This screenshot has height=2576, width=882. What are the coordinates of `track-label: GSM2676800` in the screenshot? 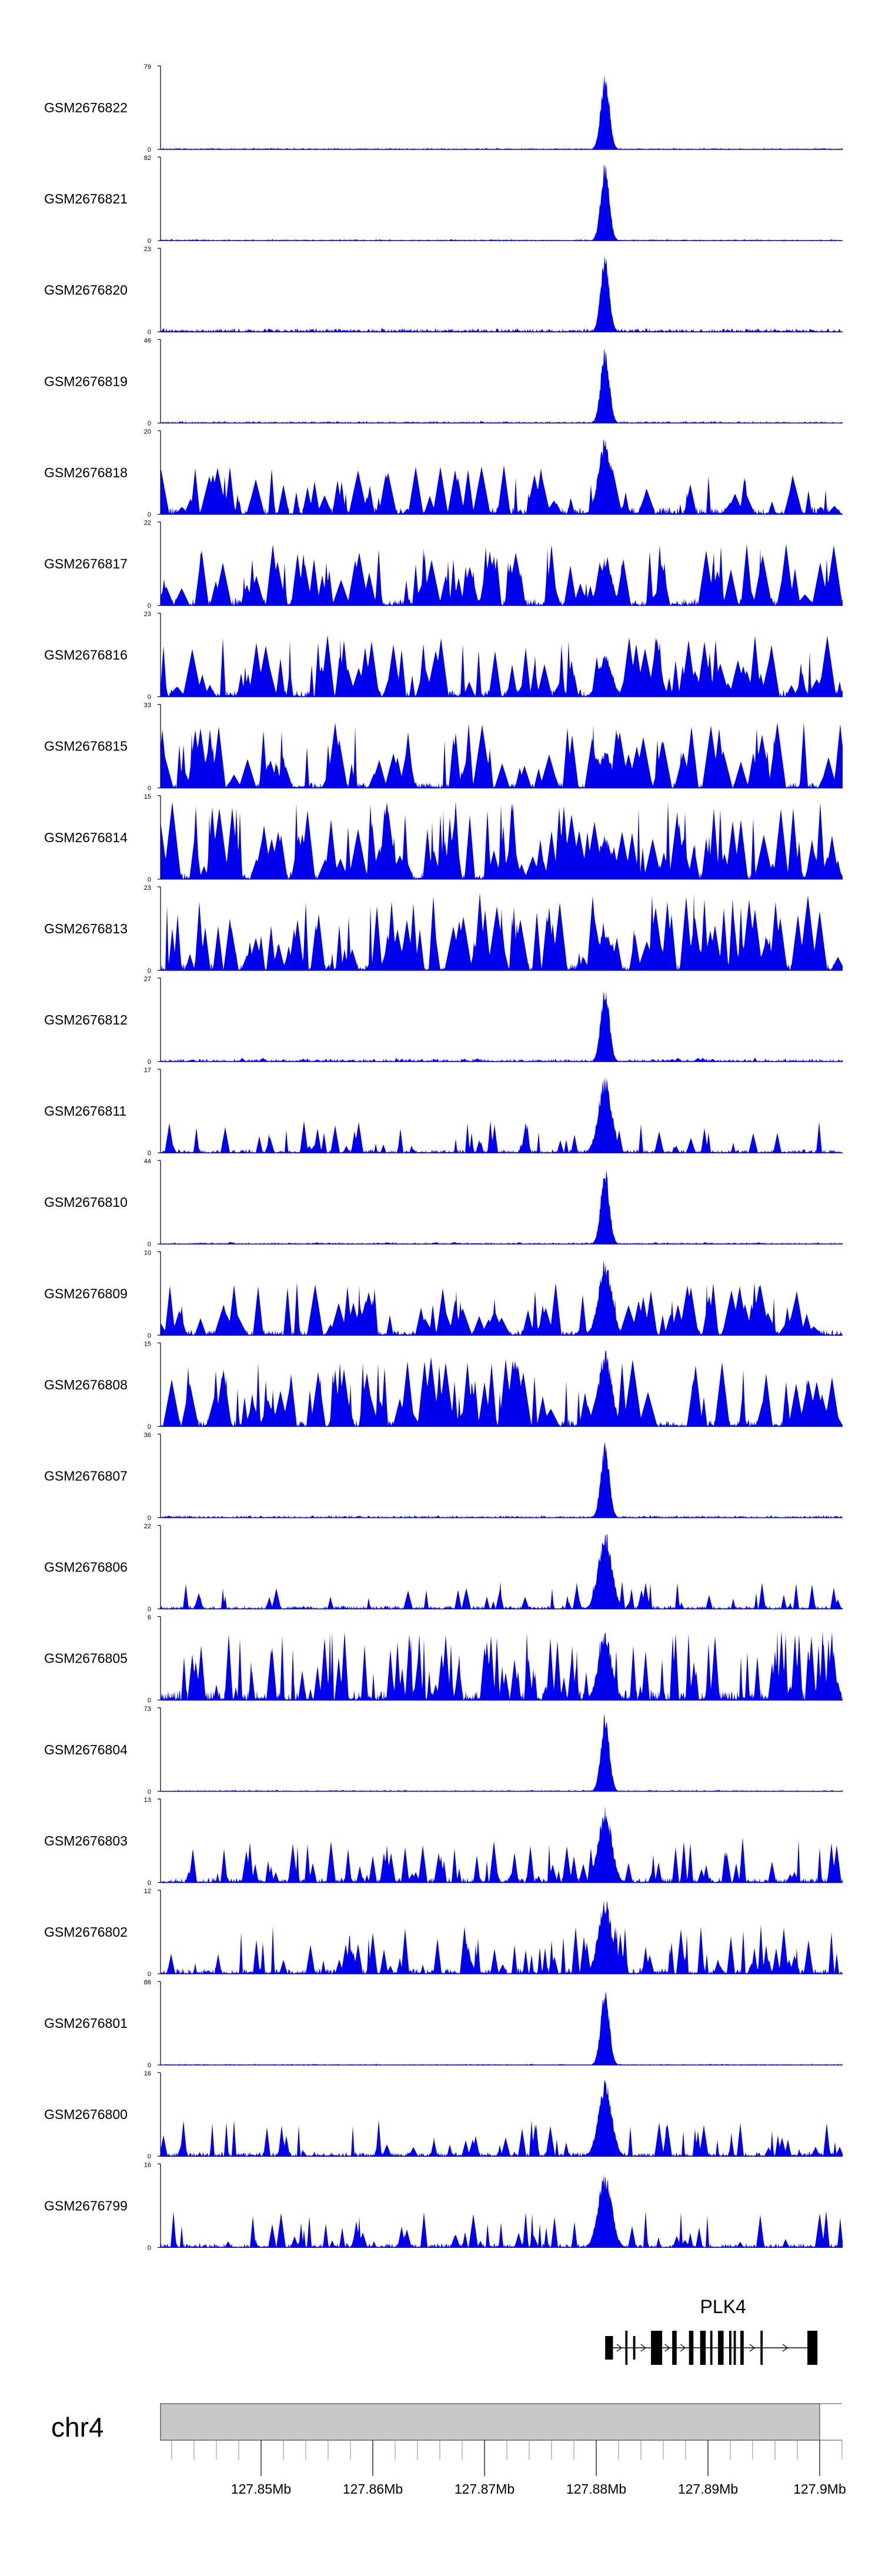 It's located at (86, 2114).